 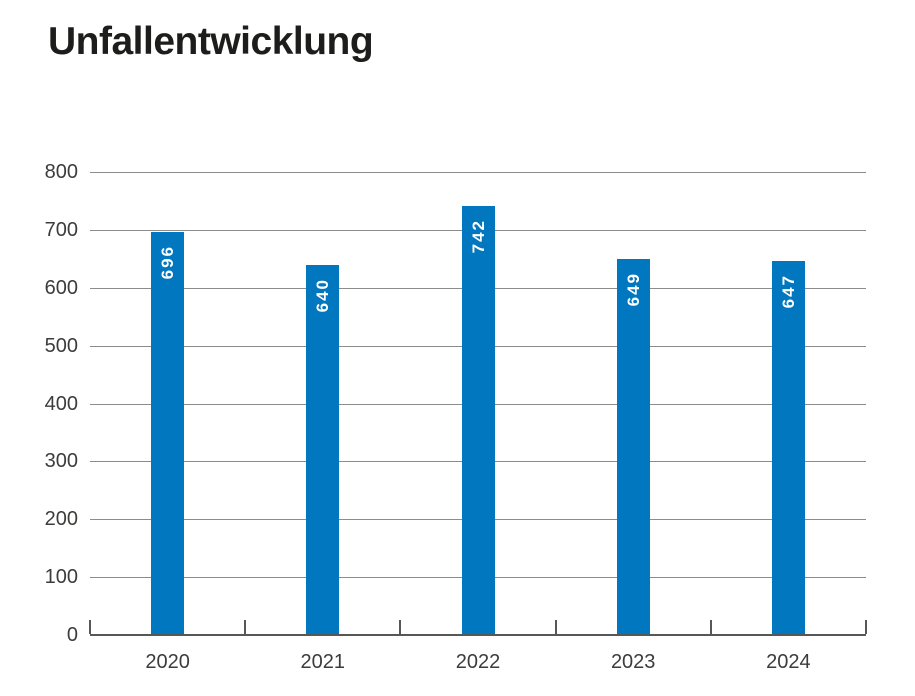 What do you see at coordinates (788, 662) in the screenshot?
I see `x-category-label-2024: 2024` at bounding box center [788, 662].